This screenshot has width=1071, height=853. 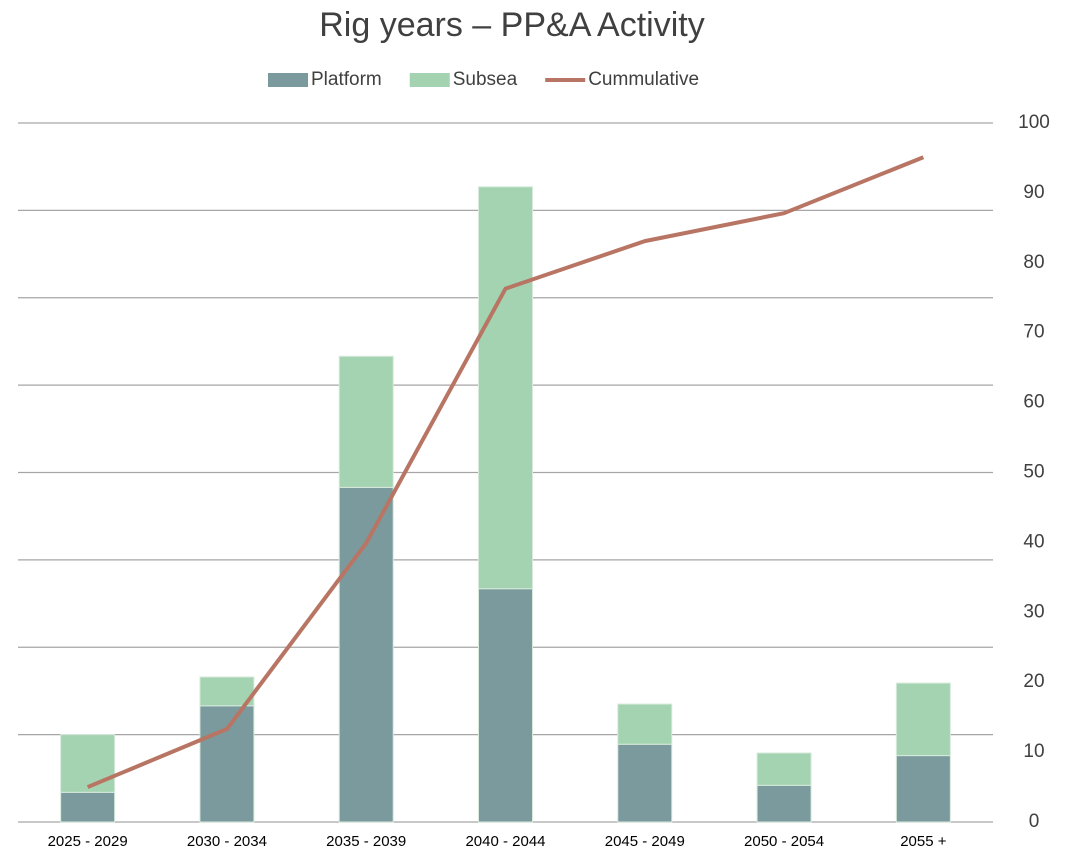 What do you see at coordinates (784, 841) in the screenshot?
I see `x-tick-label: 2050 - 2054` at bounding box center [784, 841].